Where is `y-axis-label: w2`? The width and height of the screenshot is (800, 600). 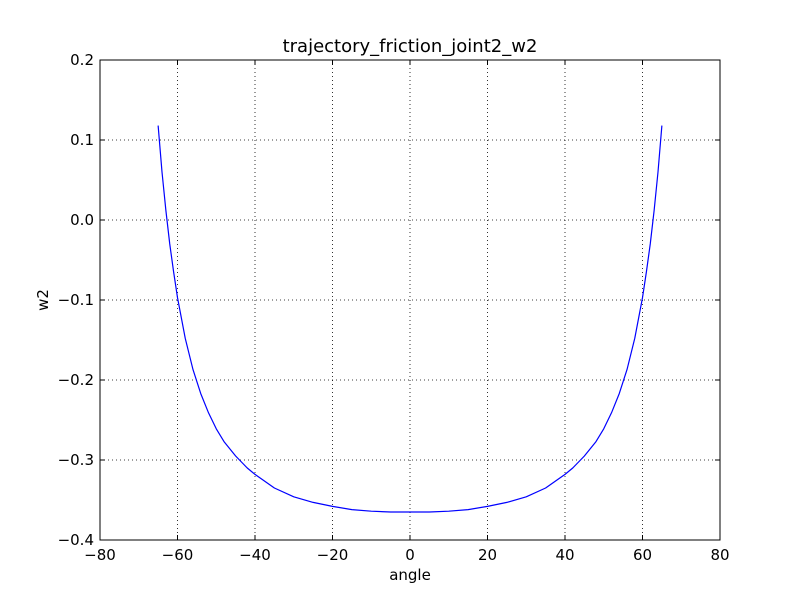
y-axis-label: w2 is located at coordinates (43, 300).